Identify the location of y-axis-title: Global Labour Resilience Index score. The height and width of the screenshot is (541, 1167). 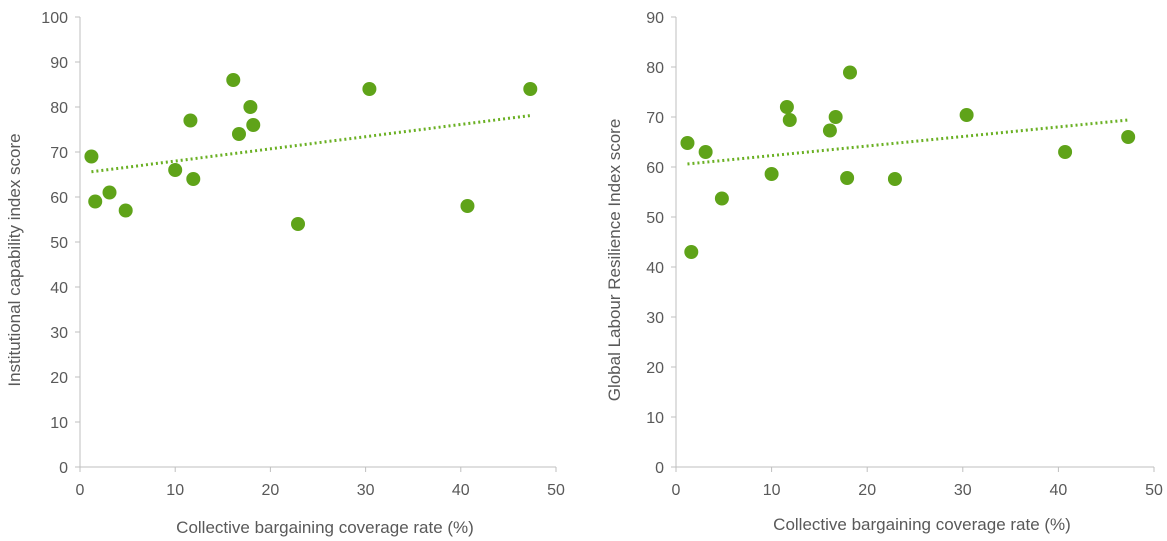
(614, 260).